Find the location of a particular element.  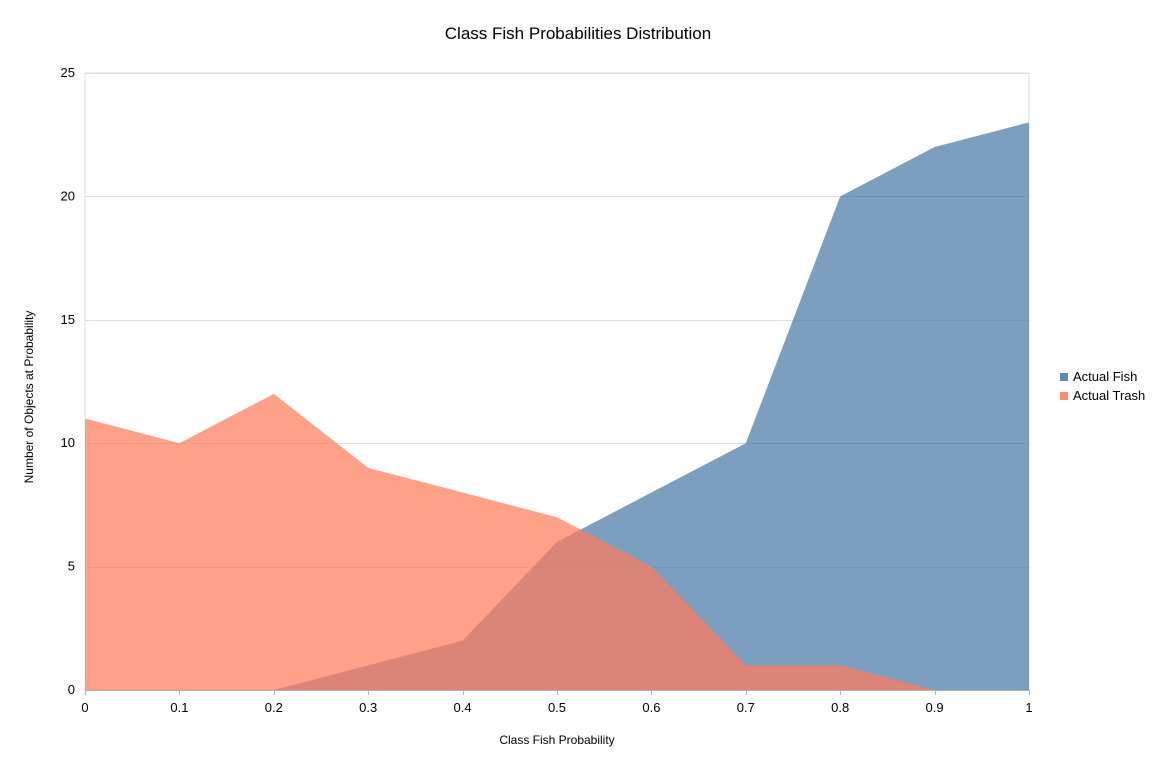

y-axis-label: Number of Objects at Probability is located at coordinates (29, 397).